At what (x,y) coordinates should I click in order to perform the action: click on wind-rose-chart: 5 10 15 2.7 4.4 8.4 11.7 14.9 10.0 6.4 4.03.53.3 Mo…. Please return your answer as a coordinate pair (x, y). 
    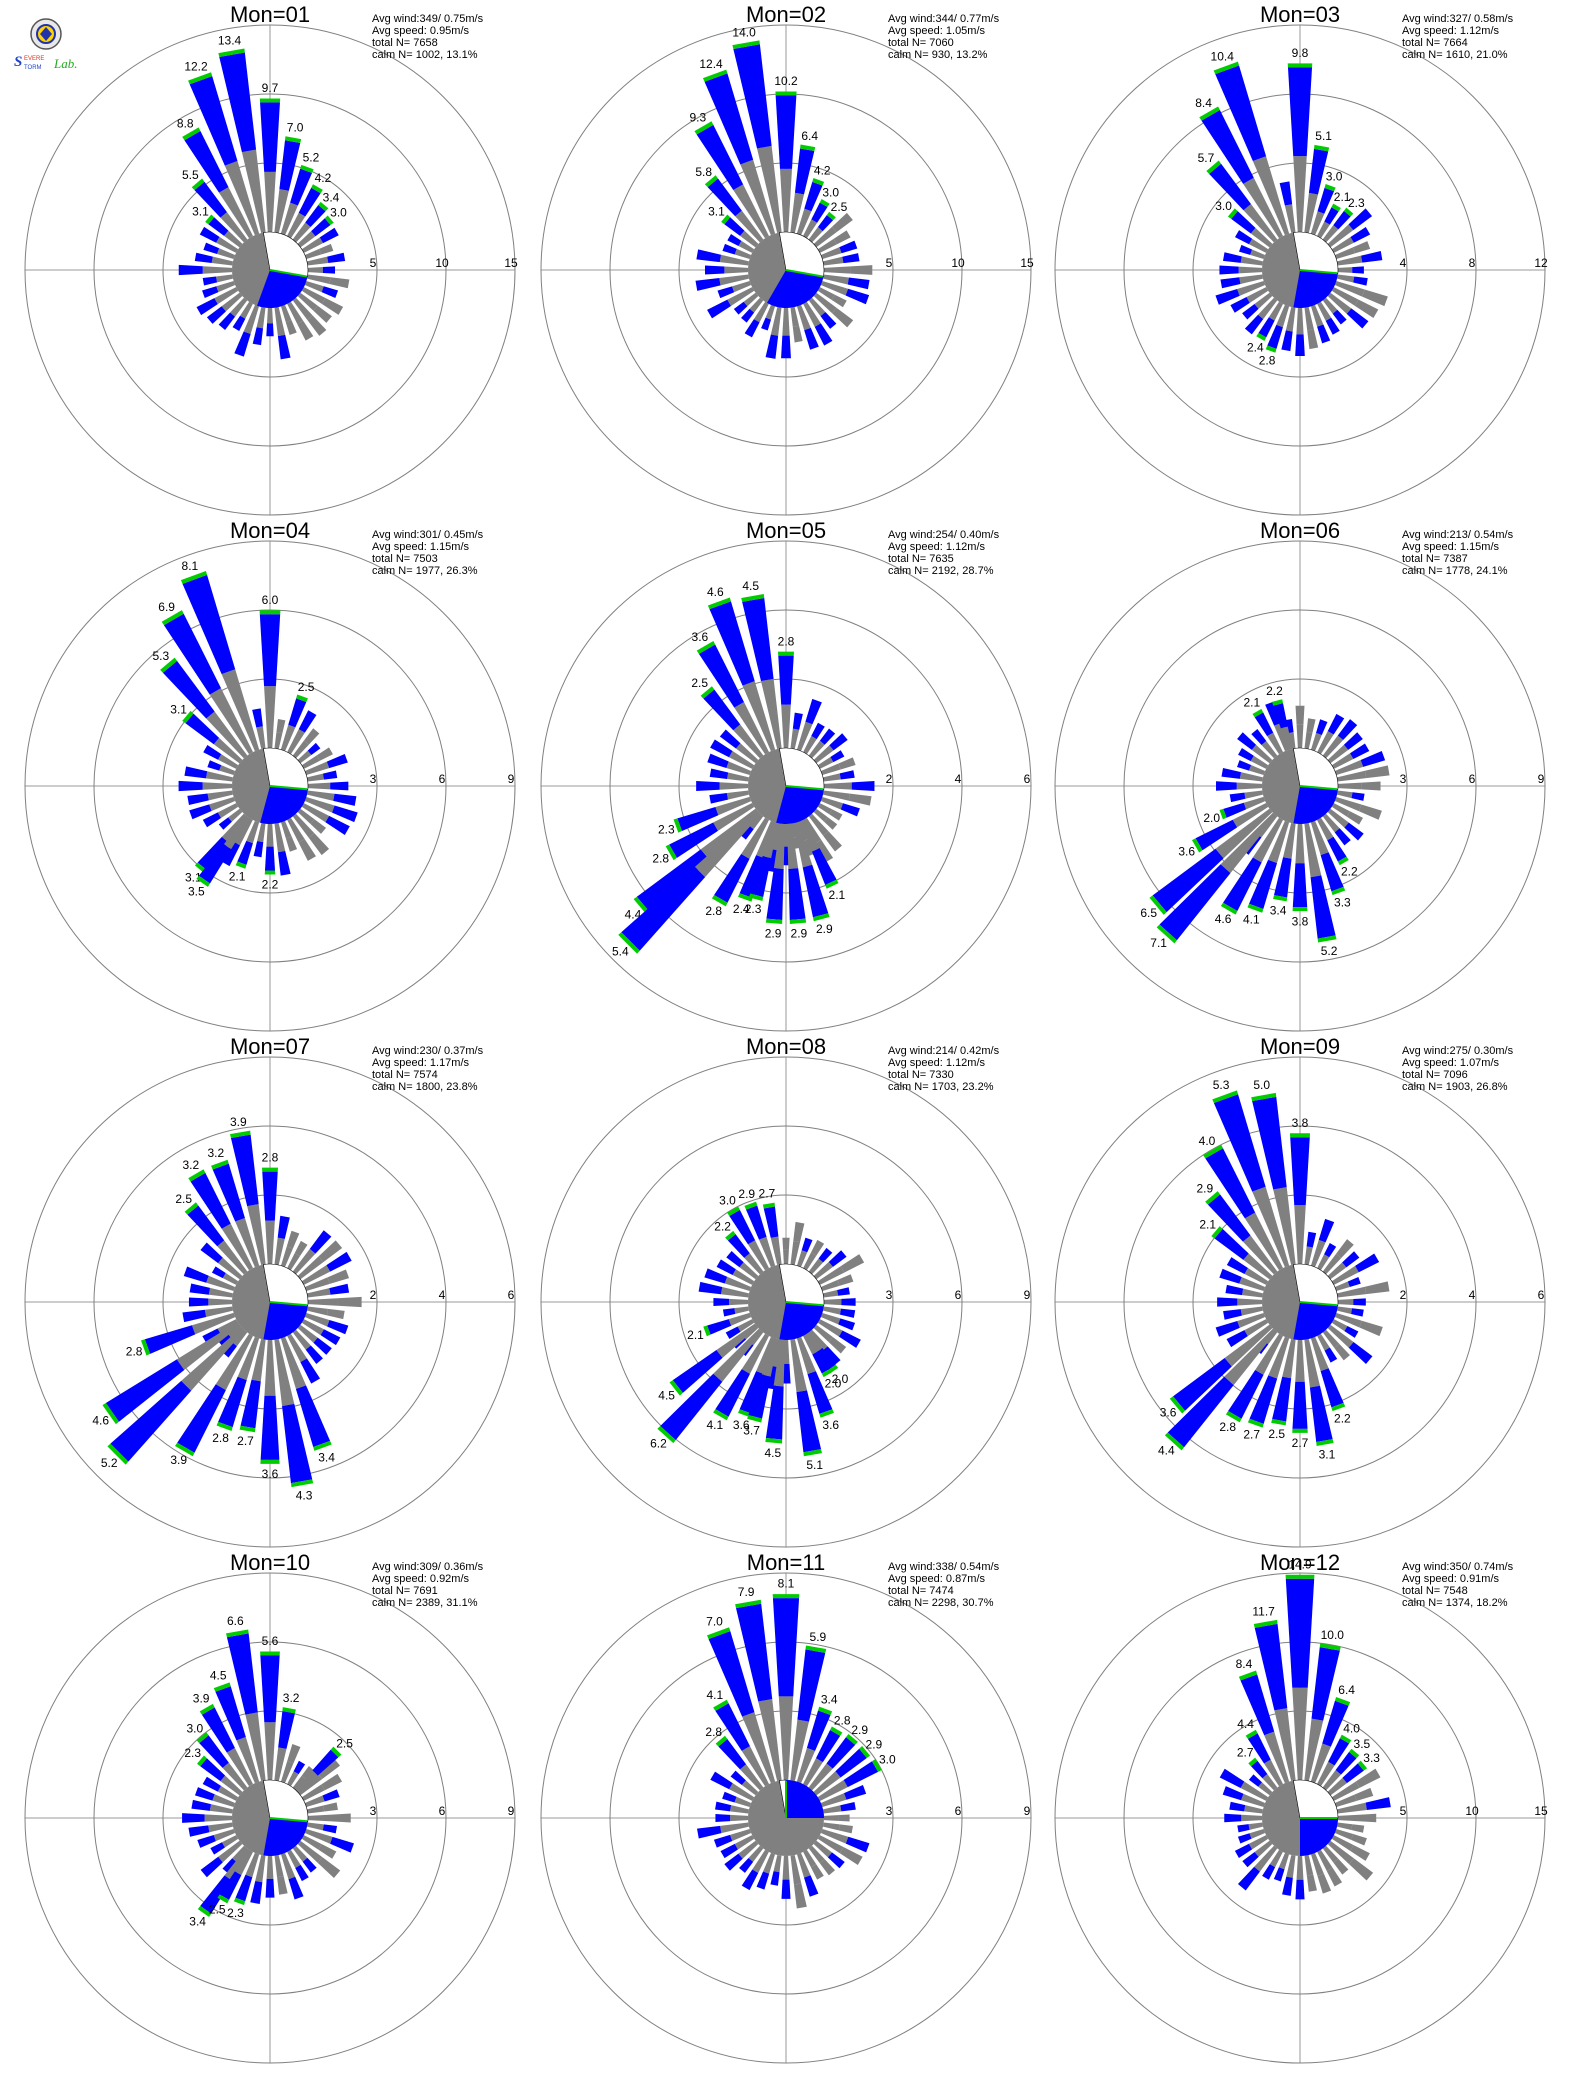
    Looking at the image, I should click on (1301, 1807).